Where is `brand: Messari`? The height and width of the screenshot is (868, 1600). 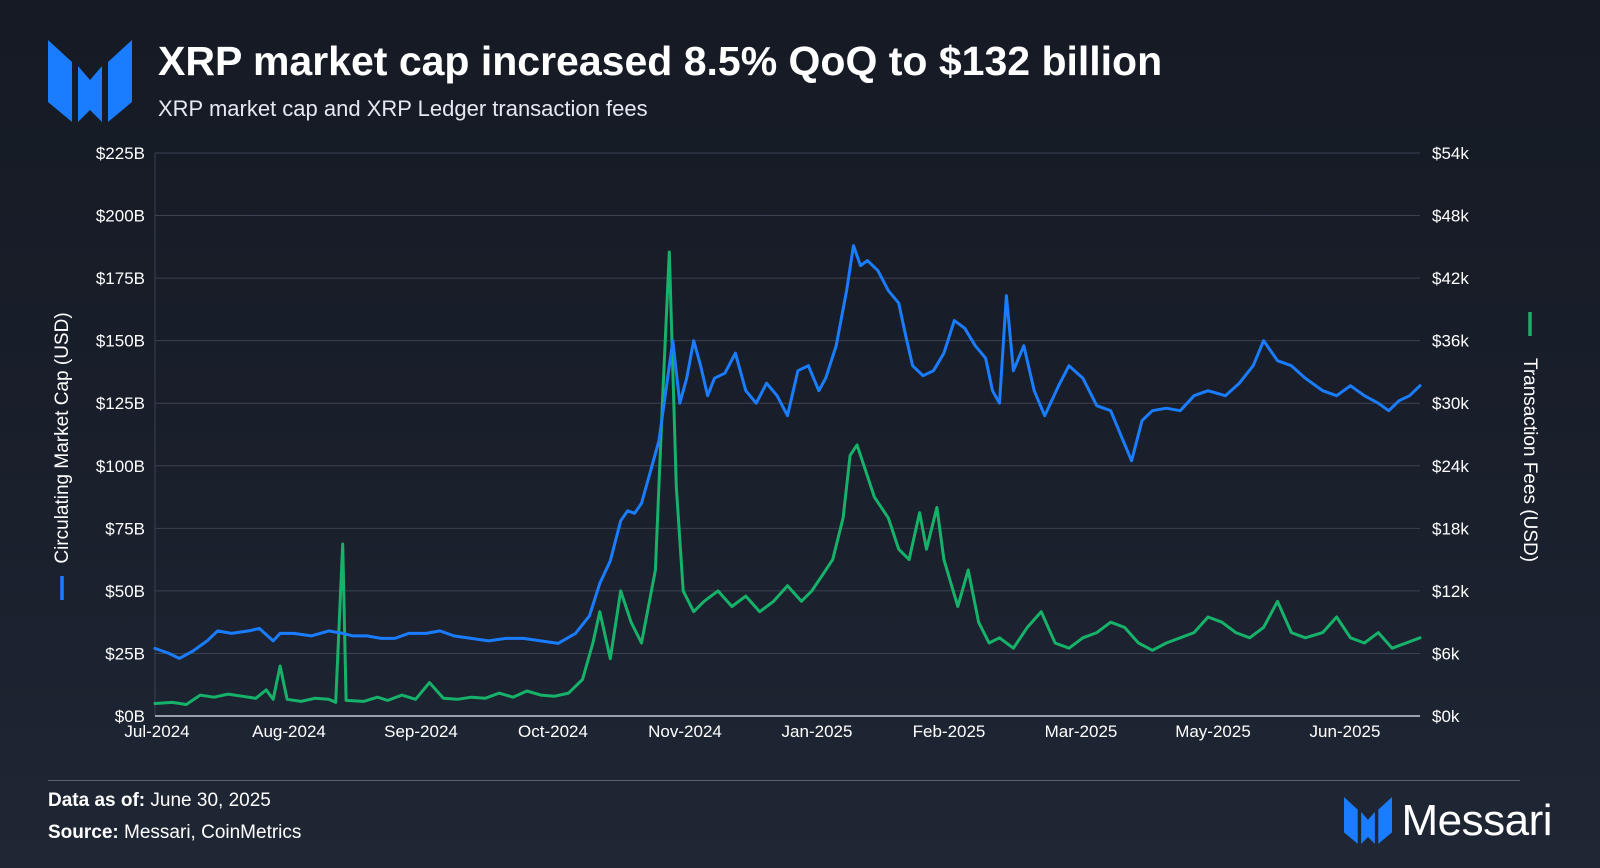 brand: Messari is located at coordinates (1447, 821).